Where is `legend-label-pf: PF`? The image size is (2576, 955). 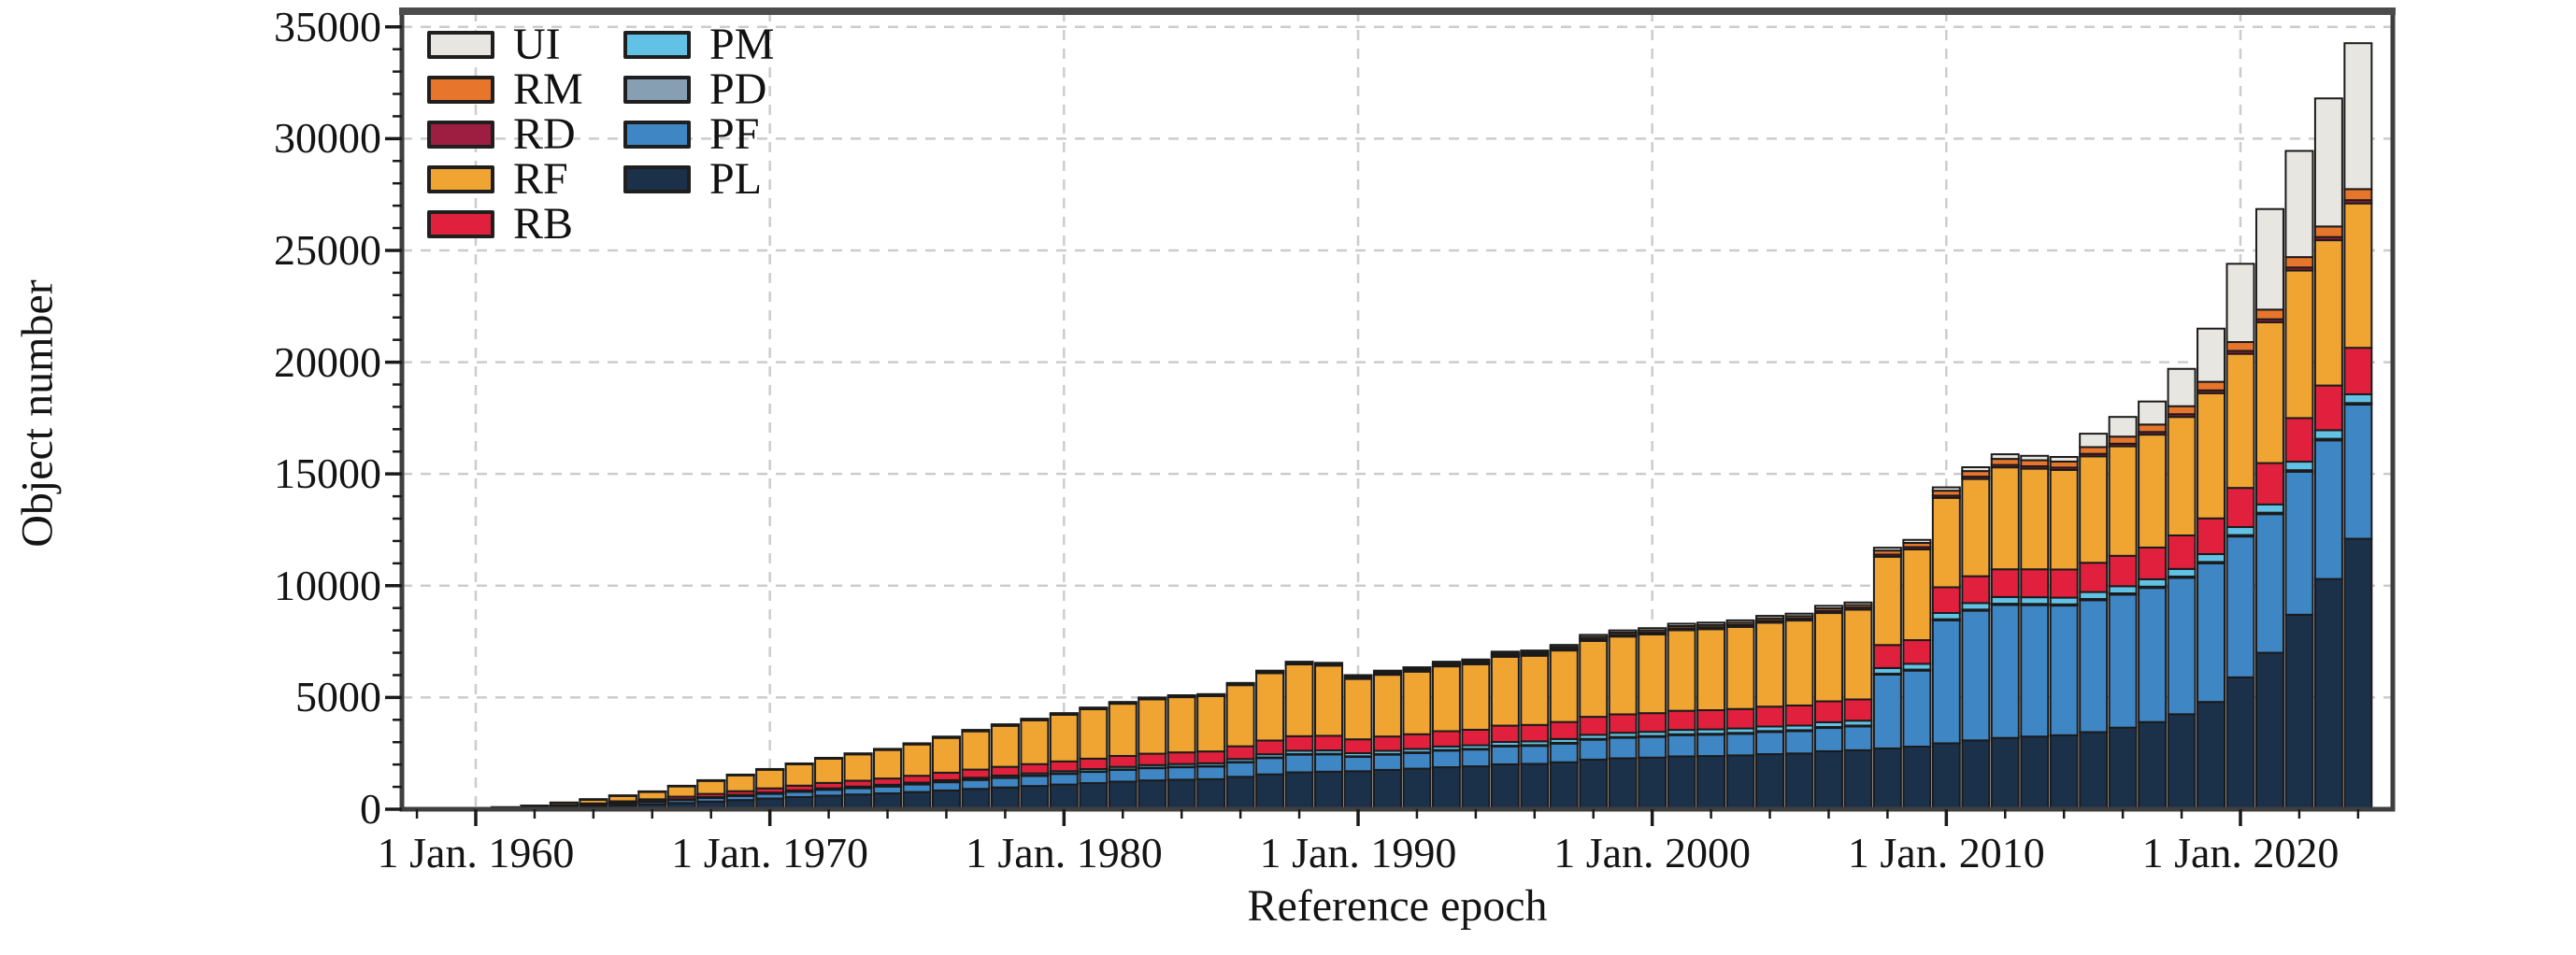
legend-label-pf: PF is located at coordinates (734, 134).